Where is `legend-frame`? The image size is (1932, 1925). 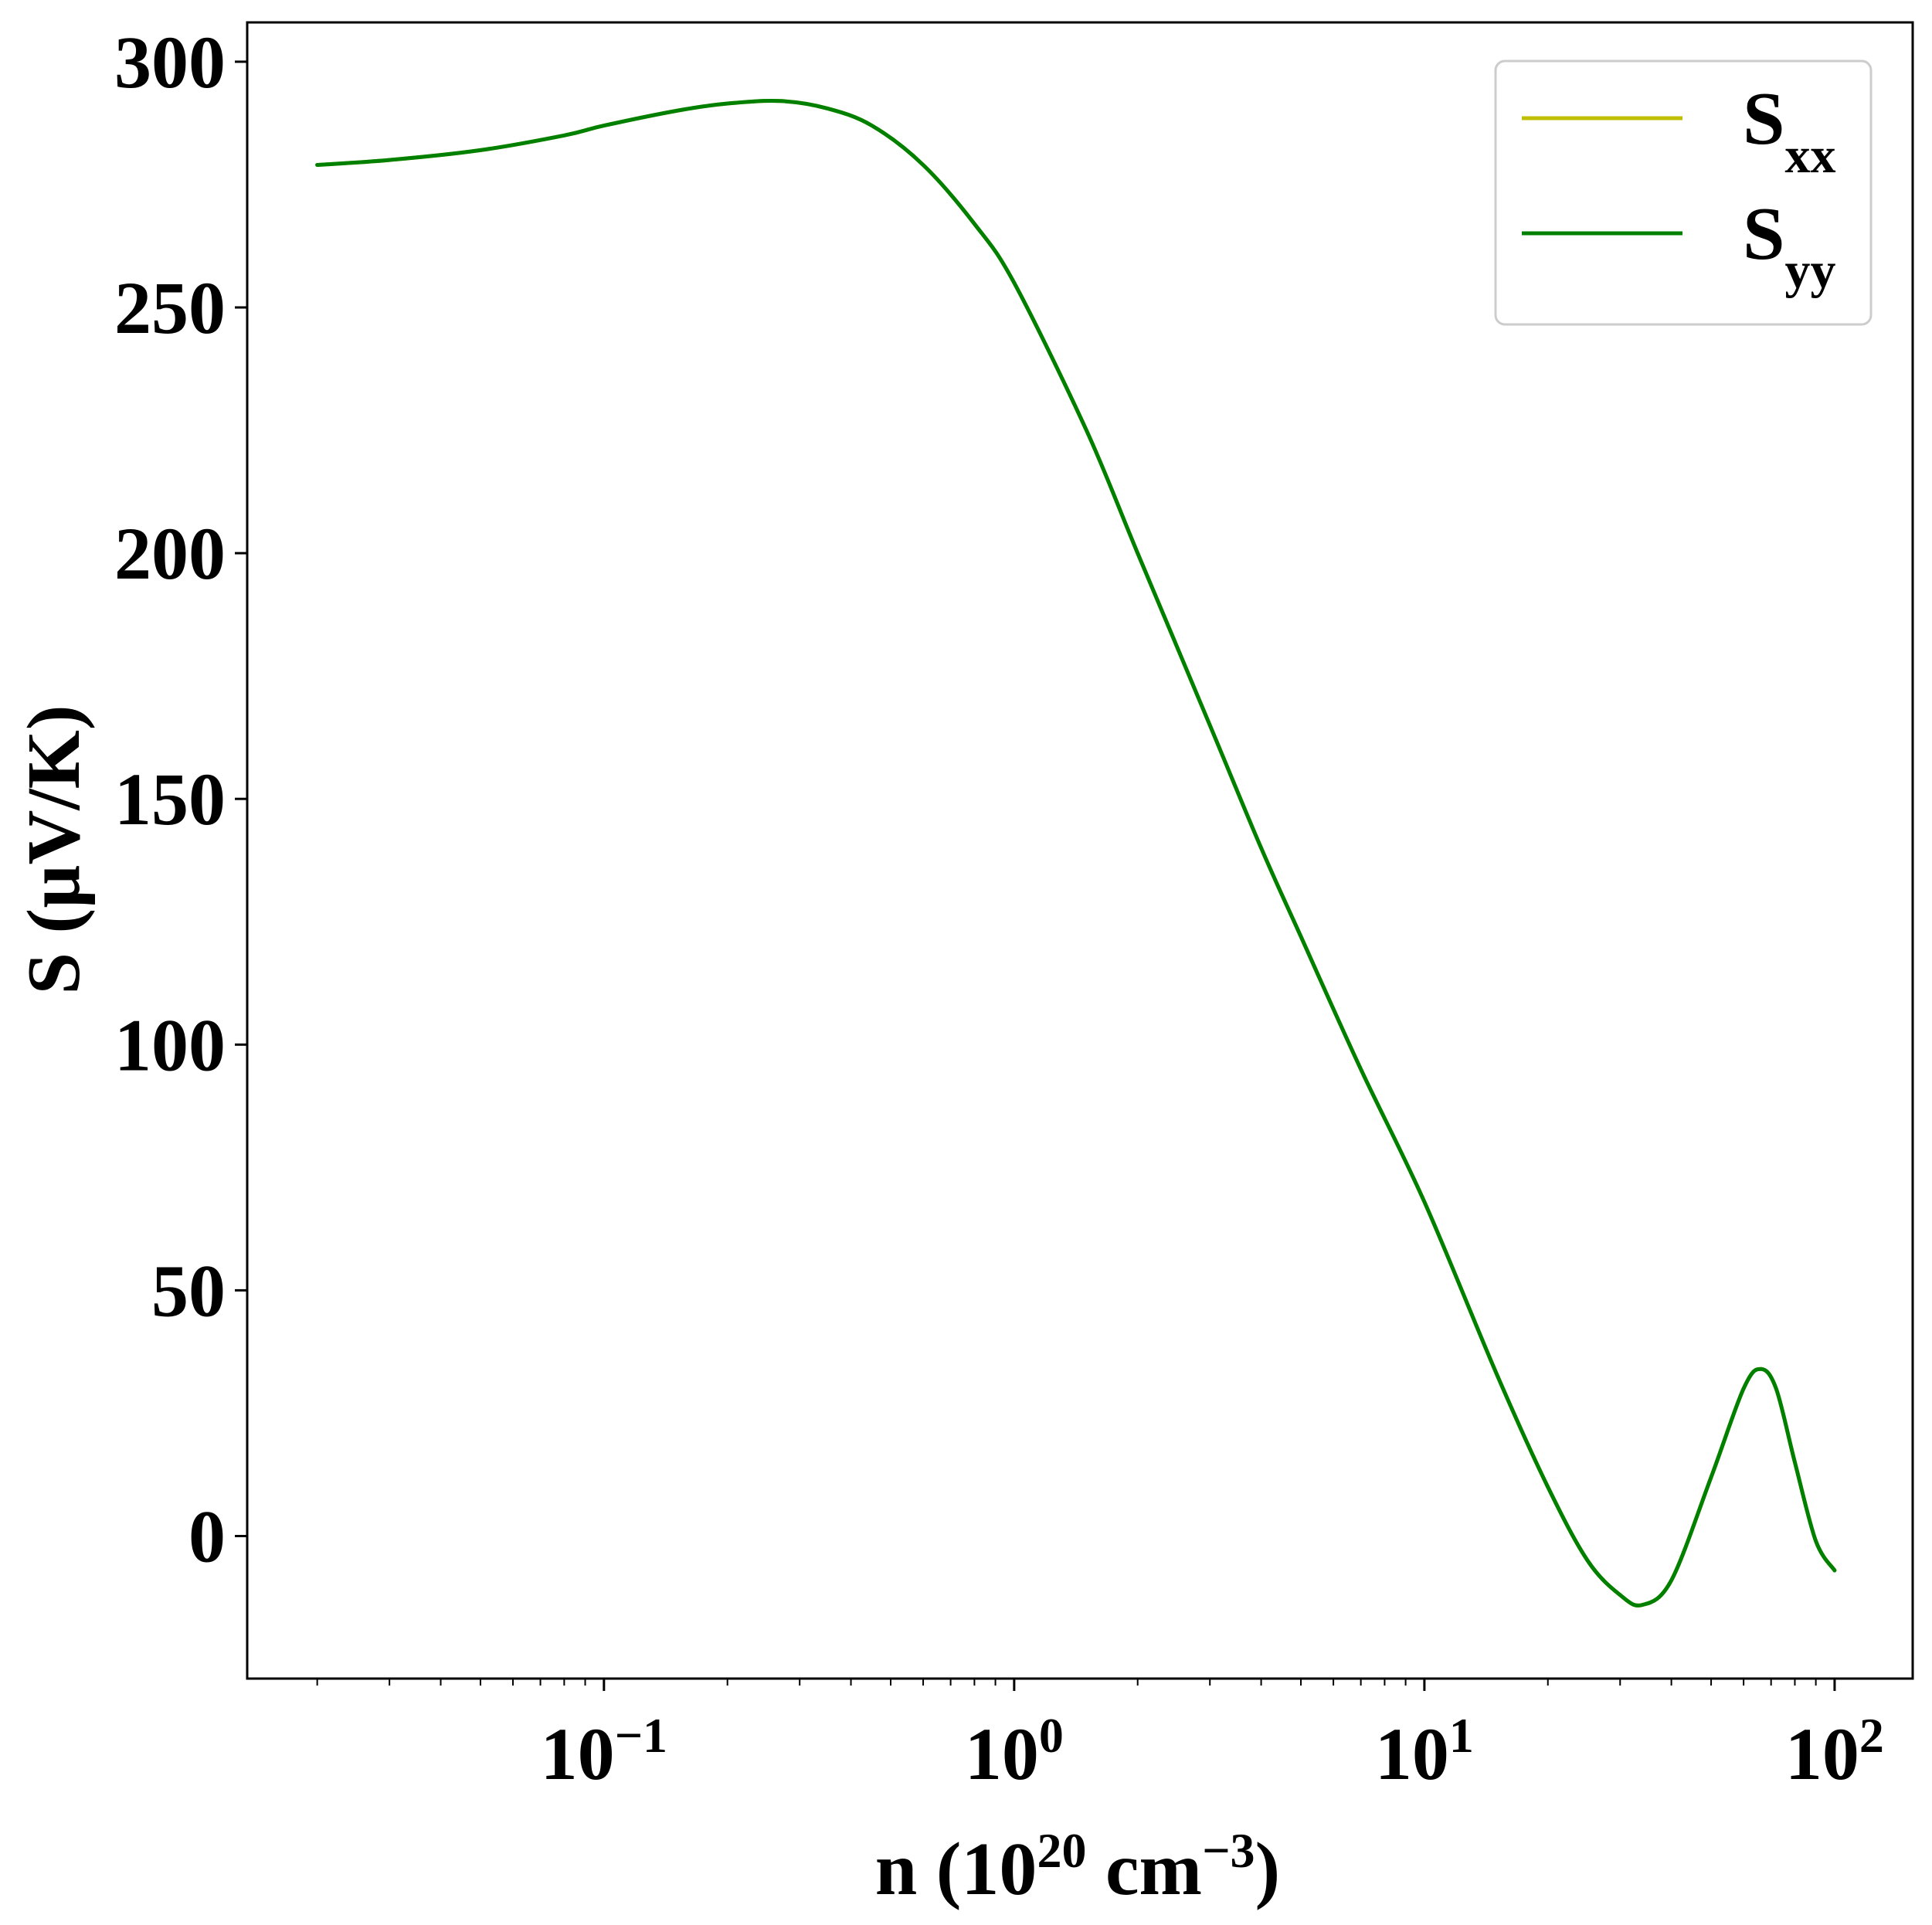 legend-frame is located at coordinates (1683, 192).